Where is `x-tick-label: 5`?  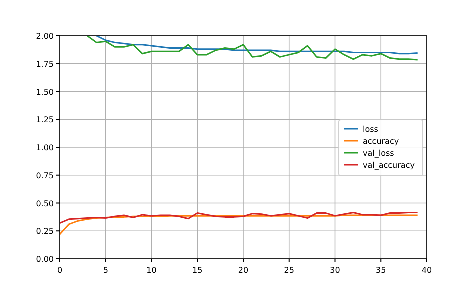 x-tick-label: 5 is located at coordinates (105, 270).